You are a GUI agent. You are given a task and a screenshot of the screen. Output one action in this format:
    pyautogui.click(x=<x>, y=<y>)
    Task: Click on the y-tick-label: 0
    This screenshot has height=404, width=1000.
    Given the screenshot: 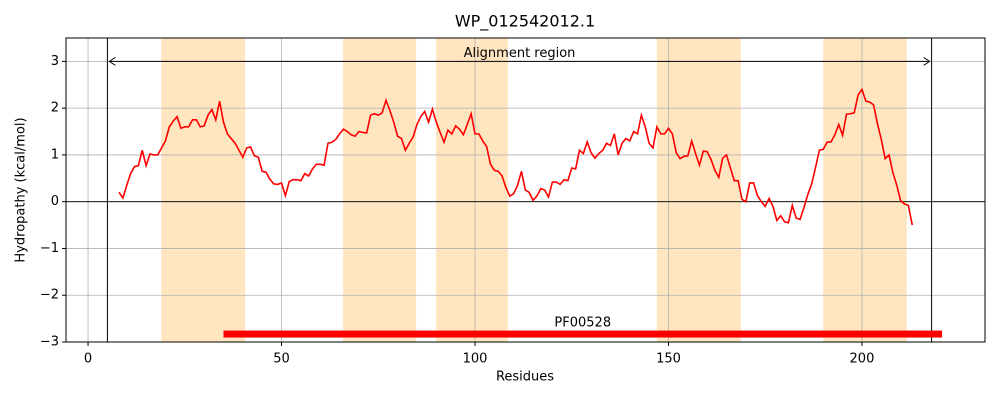 What is the action you would take?
    pyautogui.click(x=55, y=201)
    